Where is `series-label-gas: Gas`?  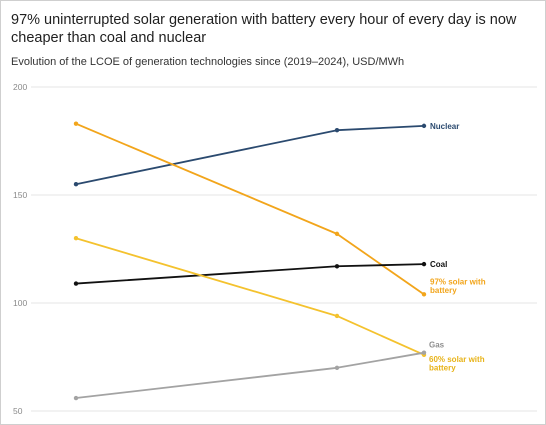
series-label-gas: Gas is located at coordinates (437, 345).